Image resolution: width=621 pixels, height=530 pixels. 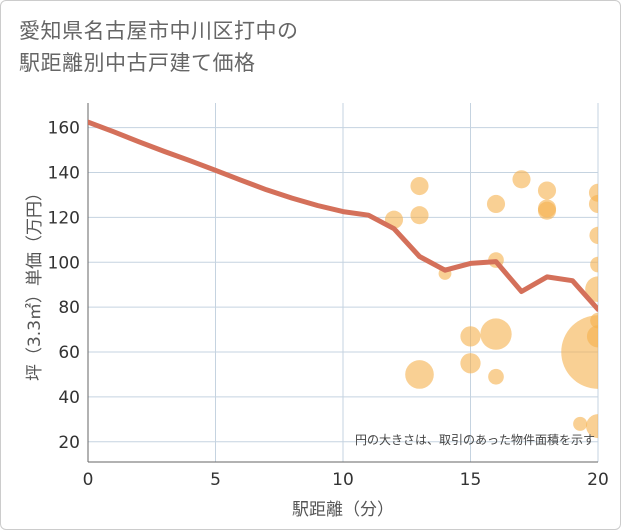 I want to click on y-tick-label: 80, so click(x=69, y=308).